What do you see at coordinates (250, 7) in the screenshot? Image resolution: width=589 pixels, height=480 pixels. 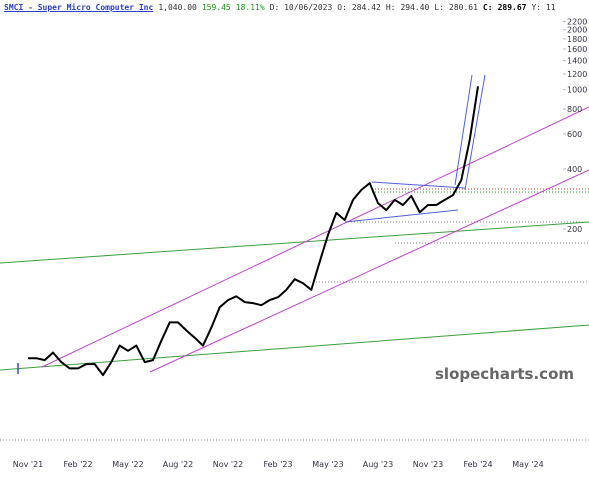 I see `change-pct: 18.11%` at bounding box center [250, 7].